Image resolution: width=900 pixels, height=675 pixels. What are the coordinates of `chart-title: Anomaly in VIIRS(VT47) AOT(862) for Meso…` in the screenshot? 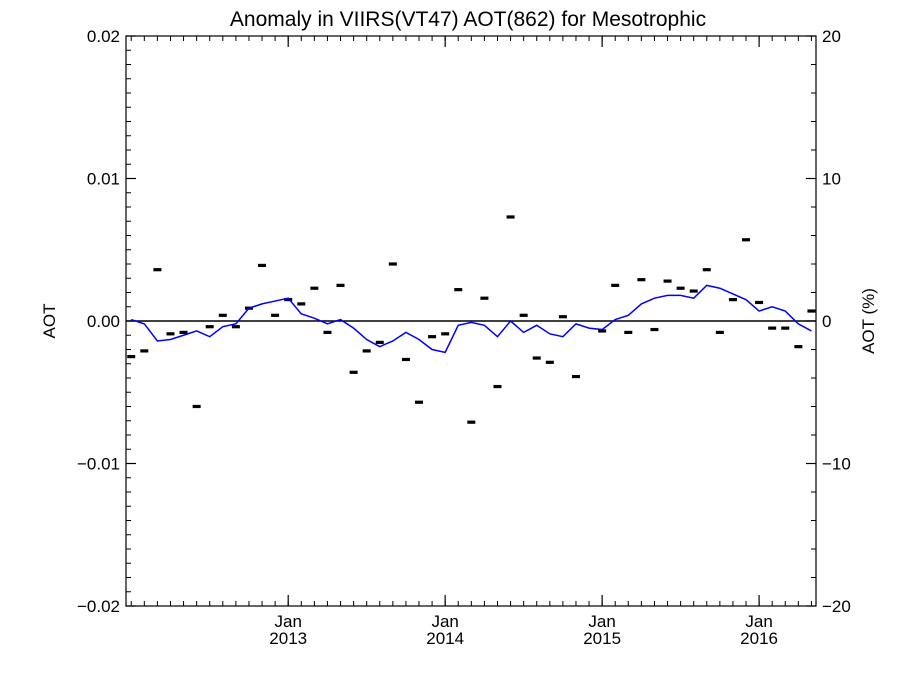 It's located at (468, 19).